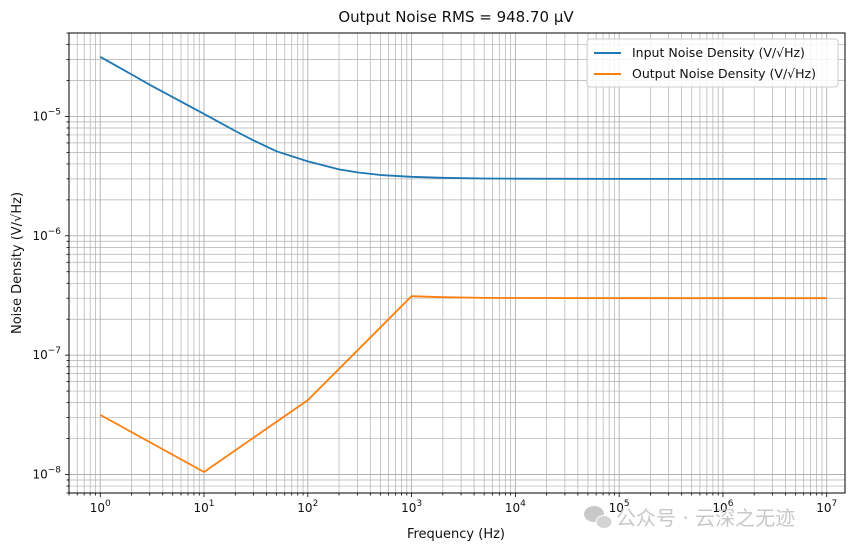  I want to click on y-tick-label: 10⁻⁷, so click(46, 354).